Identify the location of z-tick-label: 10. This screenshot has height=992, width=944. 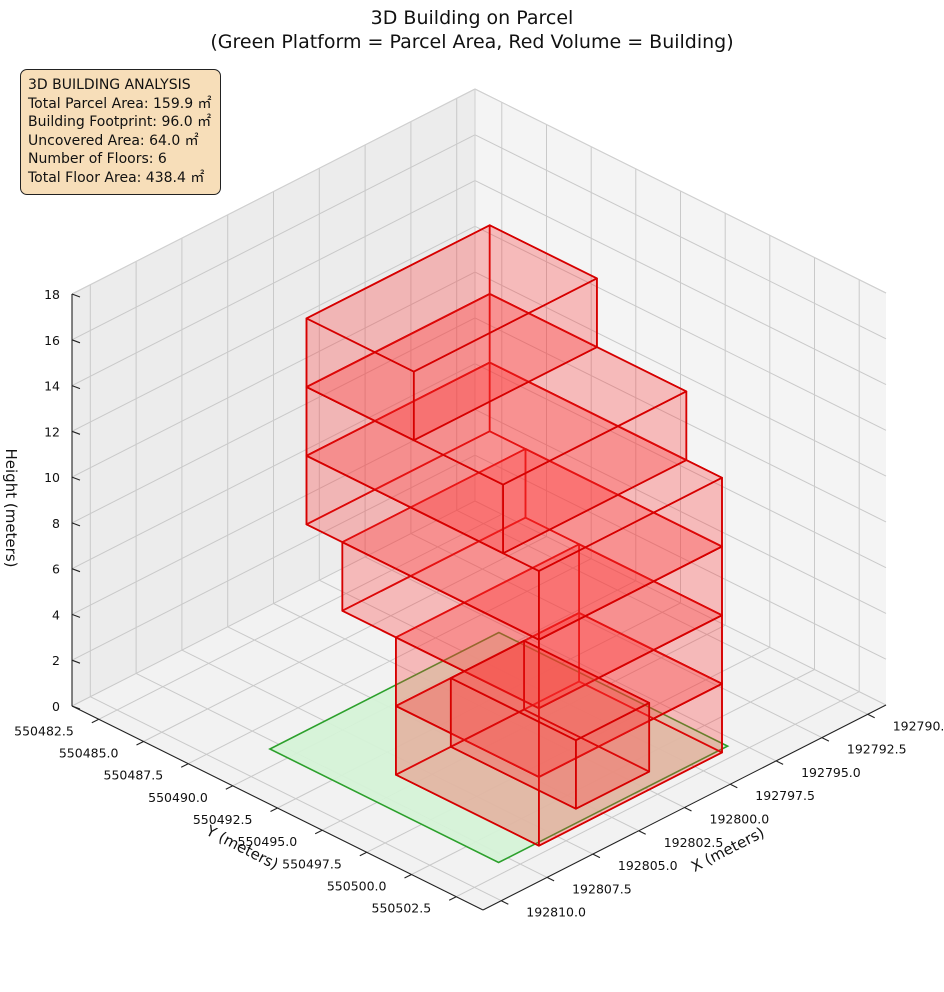
(52, 477).